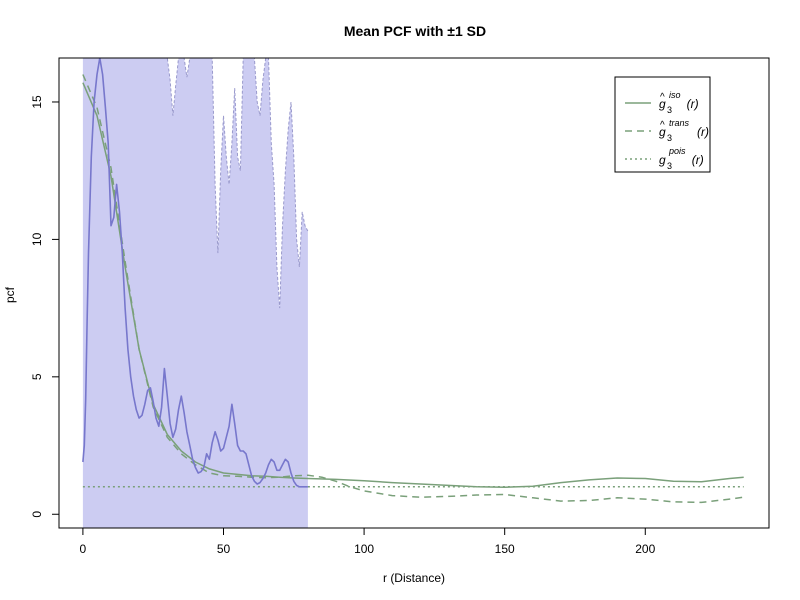  Describe the element at coordinates (10, 294) in the screenshot. I see `y-axis-label: pcf` at that location.